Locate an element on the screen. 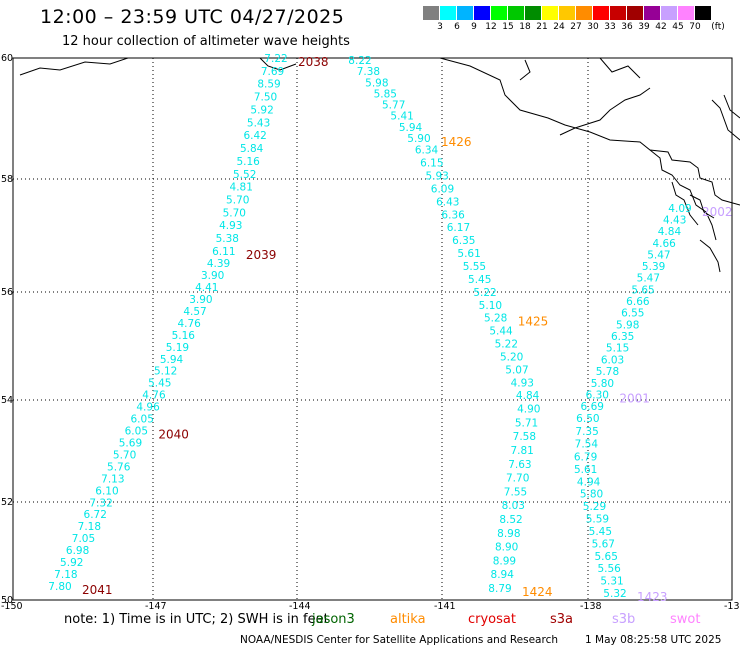 Image resolution: width=740 pixels, height=650 pixels. pass-time-label: 2001 is located at coordinates (634, 399).